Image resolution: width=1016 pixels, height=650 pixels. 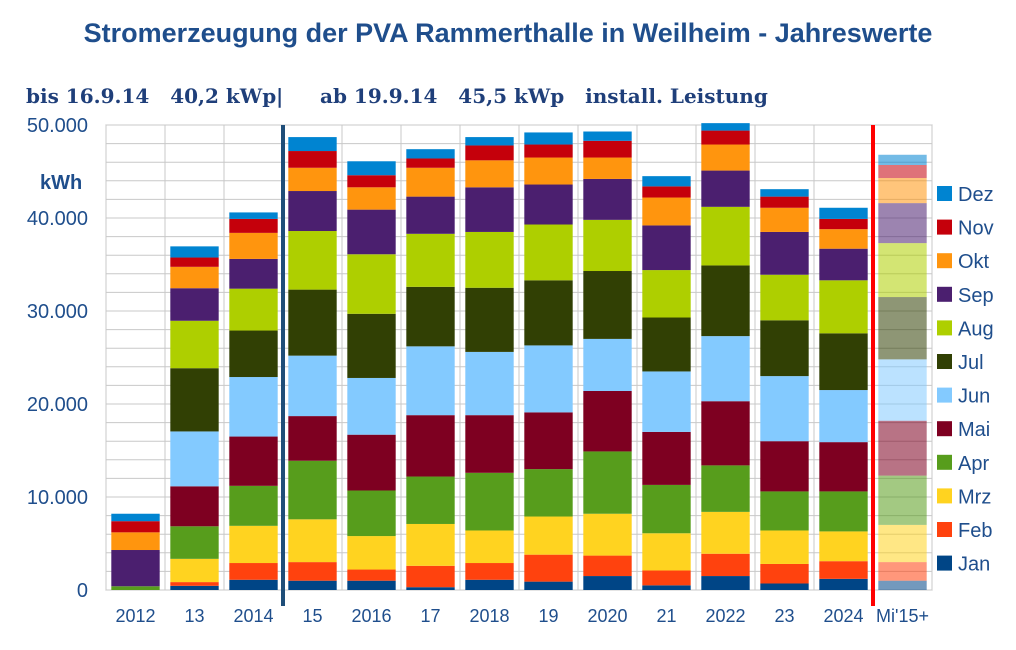 What do you see at coordinates (489, 616) in the screenshot?
I see `x-tick-label: 2018` at bounding box center [489, 616].